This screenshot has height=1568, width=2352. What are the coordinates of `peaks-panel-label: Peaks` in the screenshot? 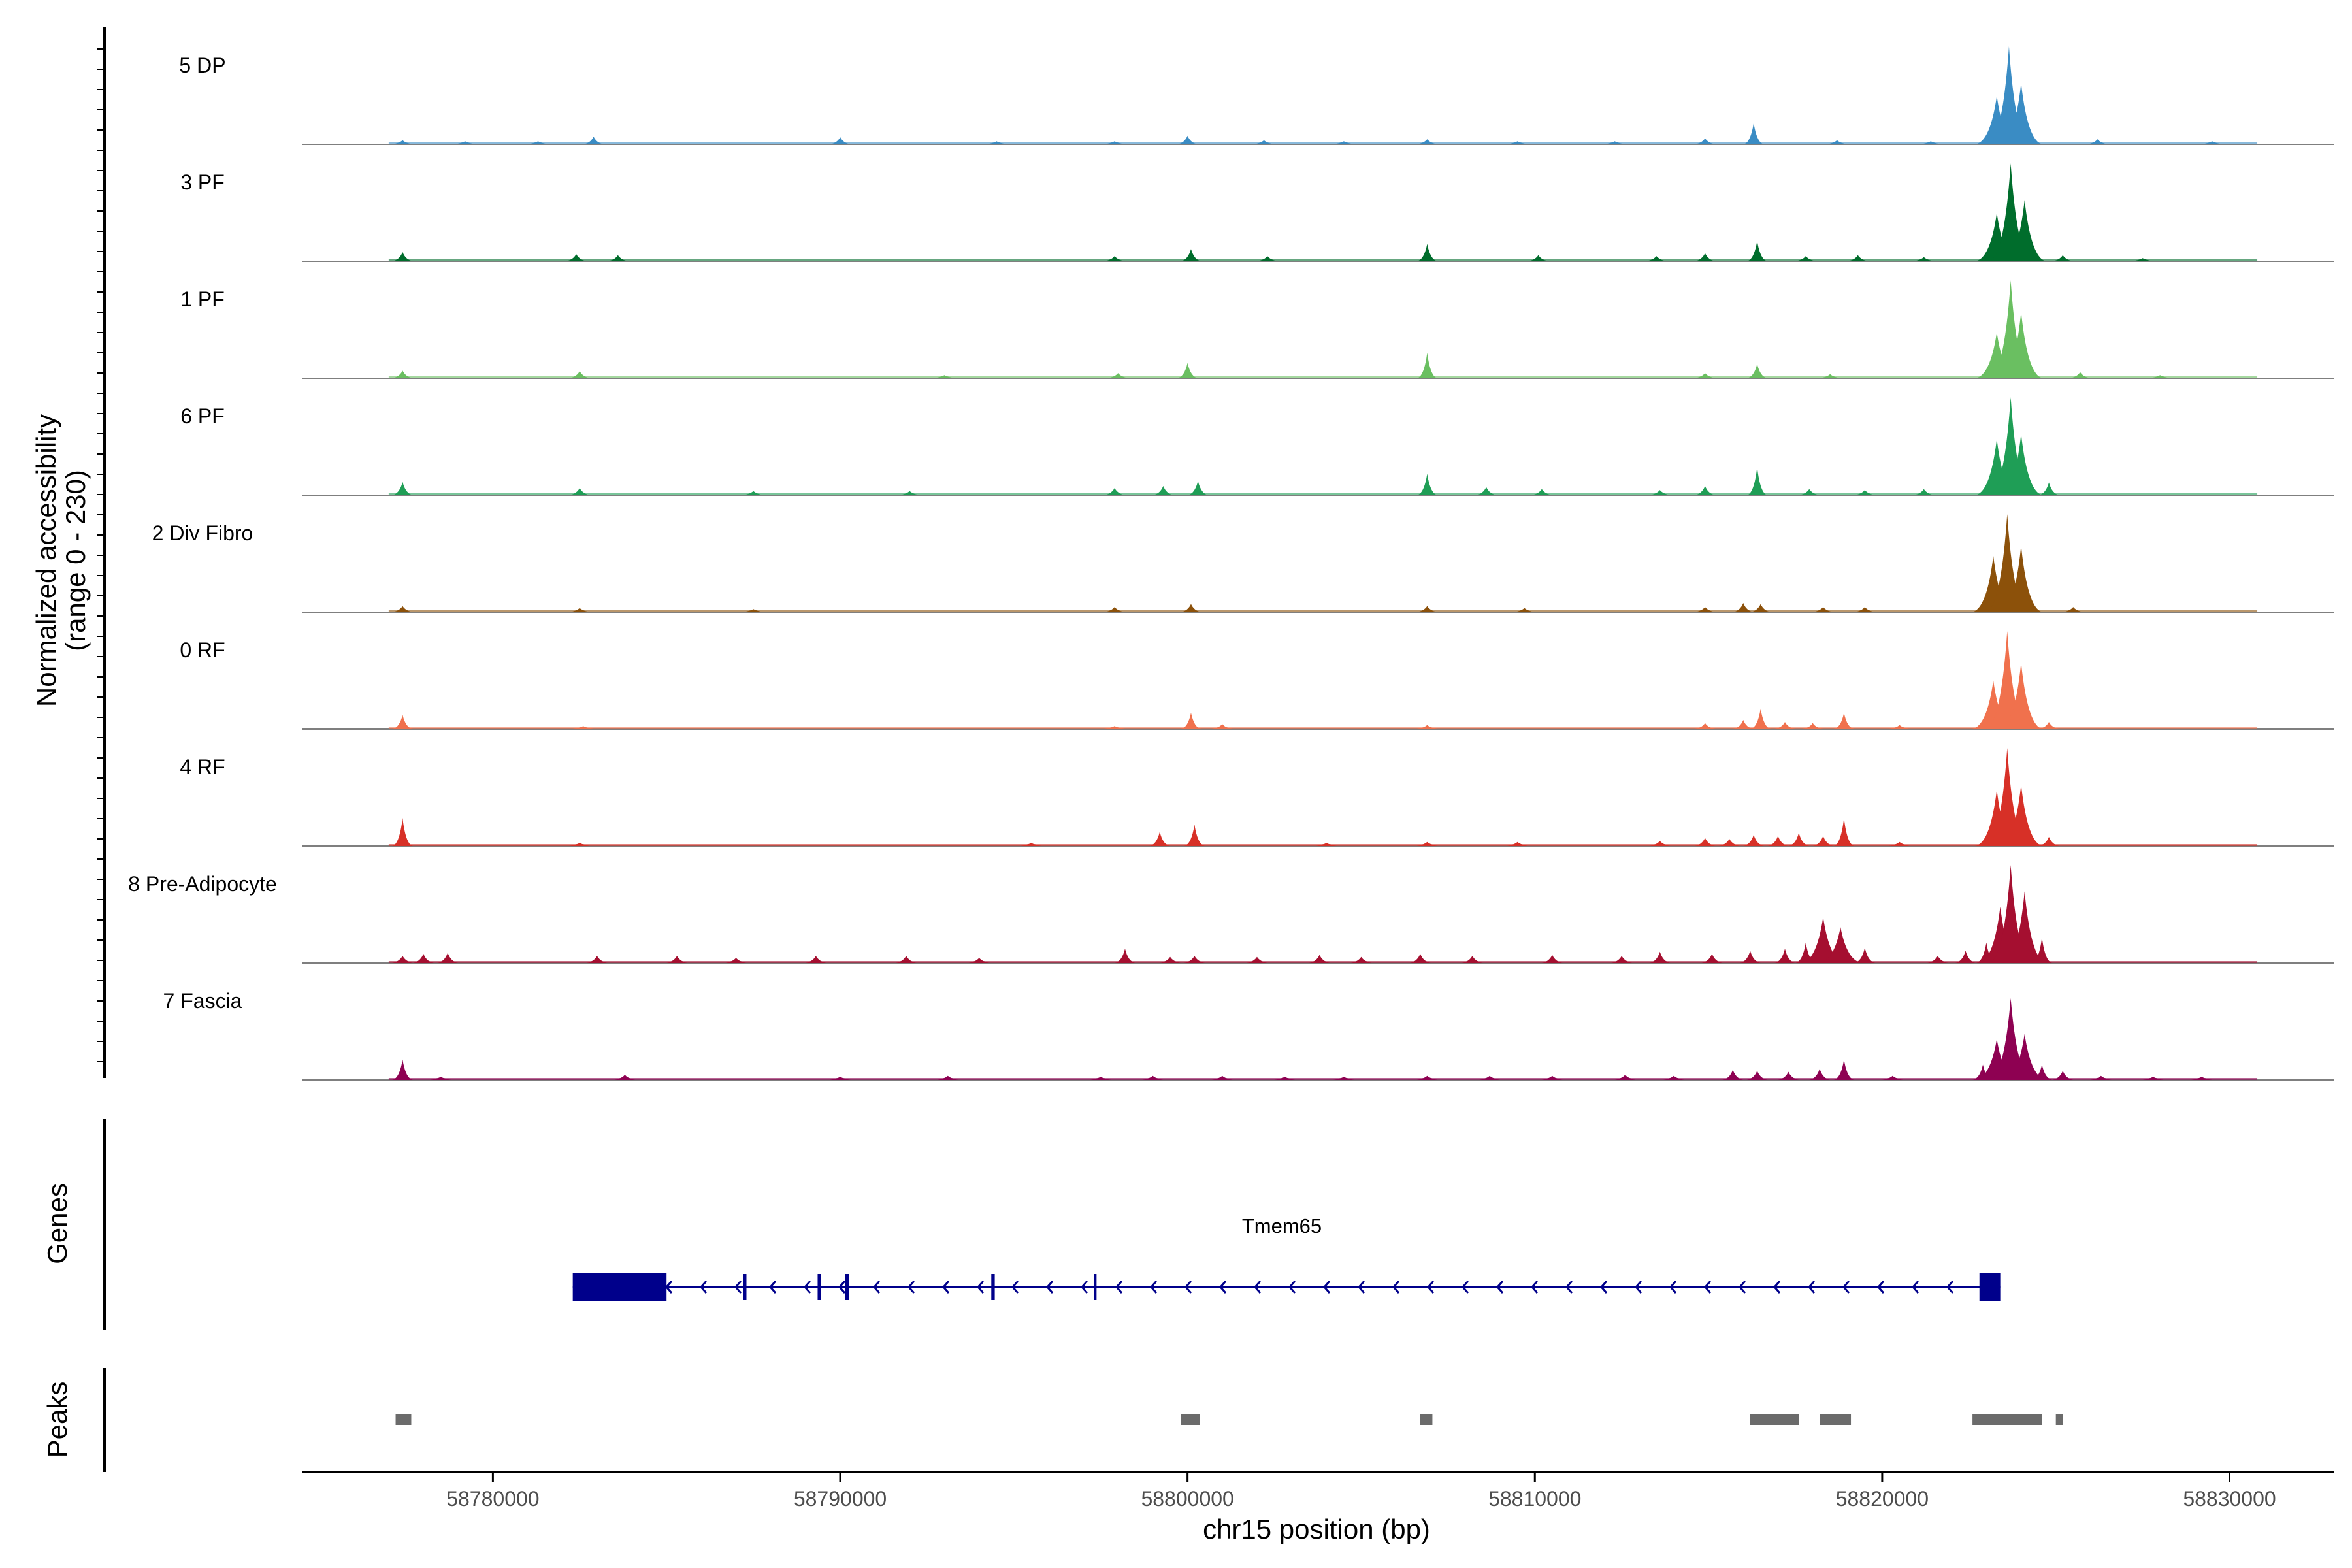 It's located at (57, 1420).